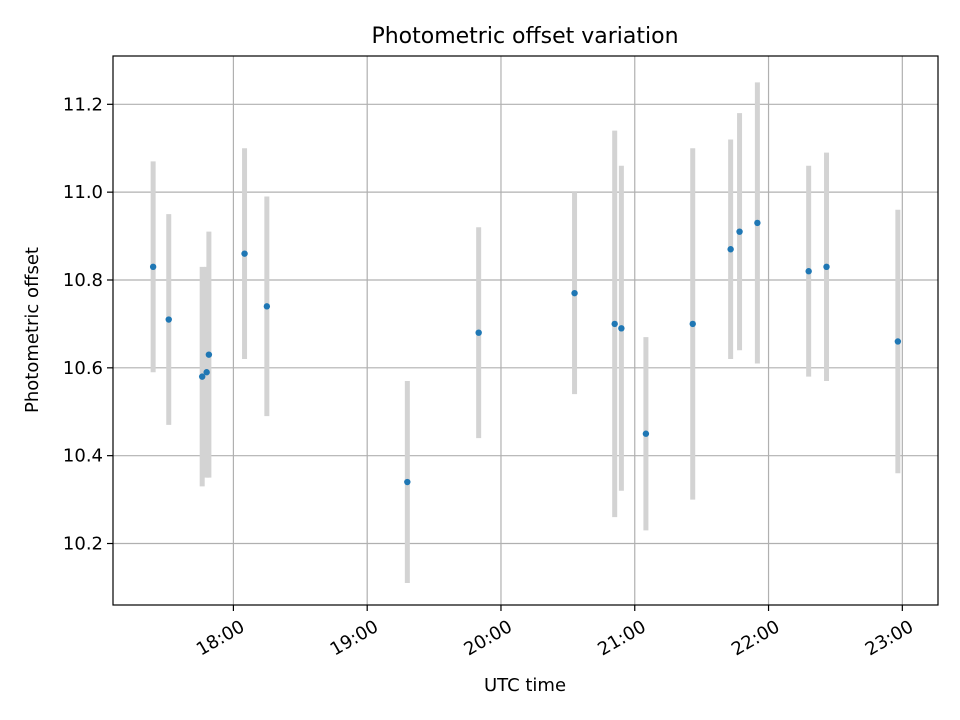 This screenshot has width=960, height=720. I want to click on y-tick-label: 11.2, so click(83, 104).